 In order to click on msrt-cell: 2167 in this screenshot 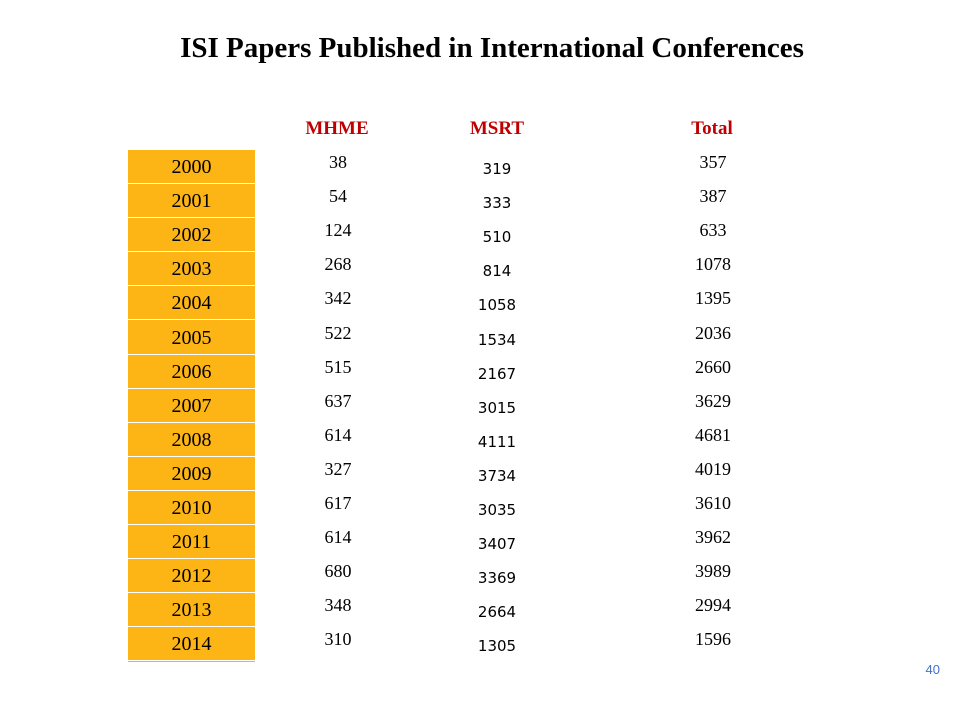, I will do `click(497, 373)`.